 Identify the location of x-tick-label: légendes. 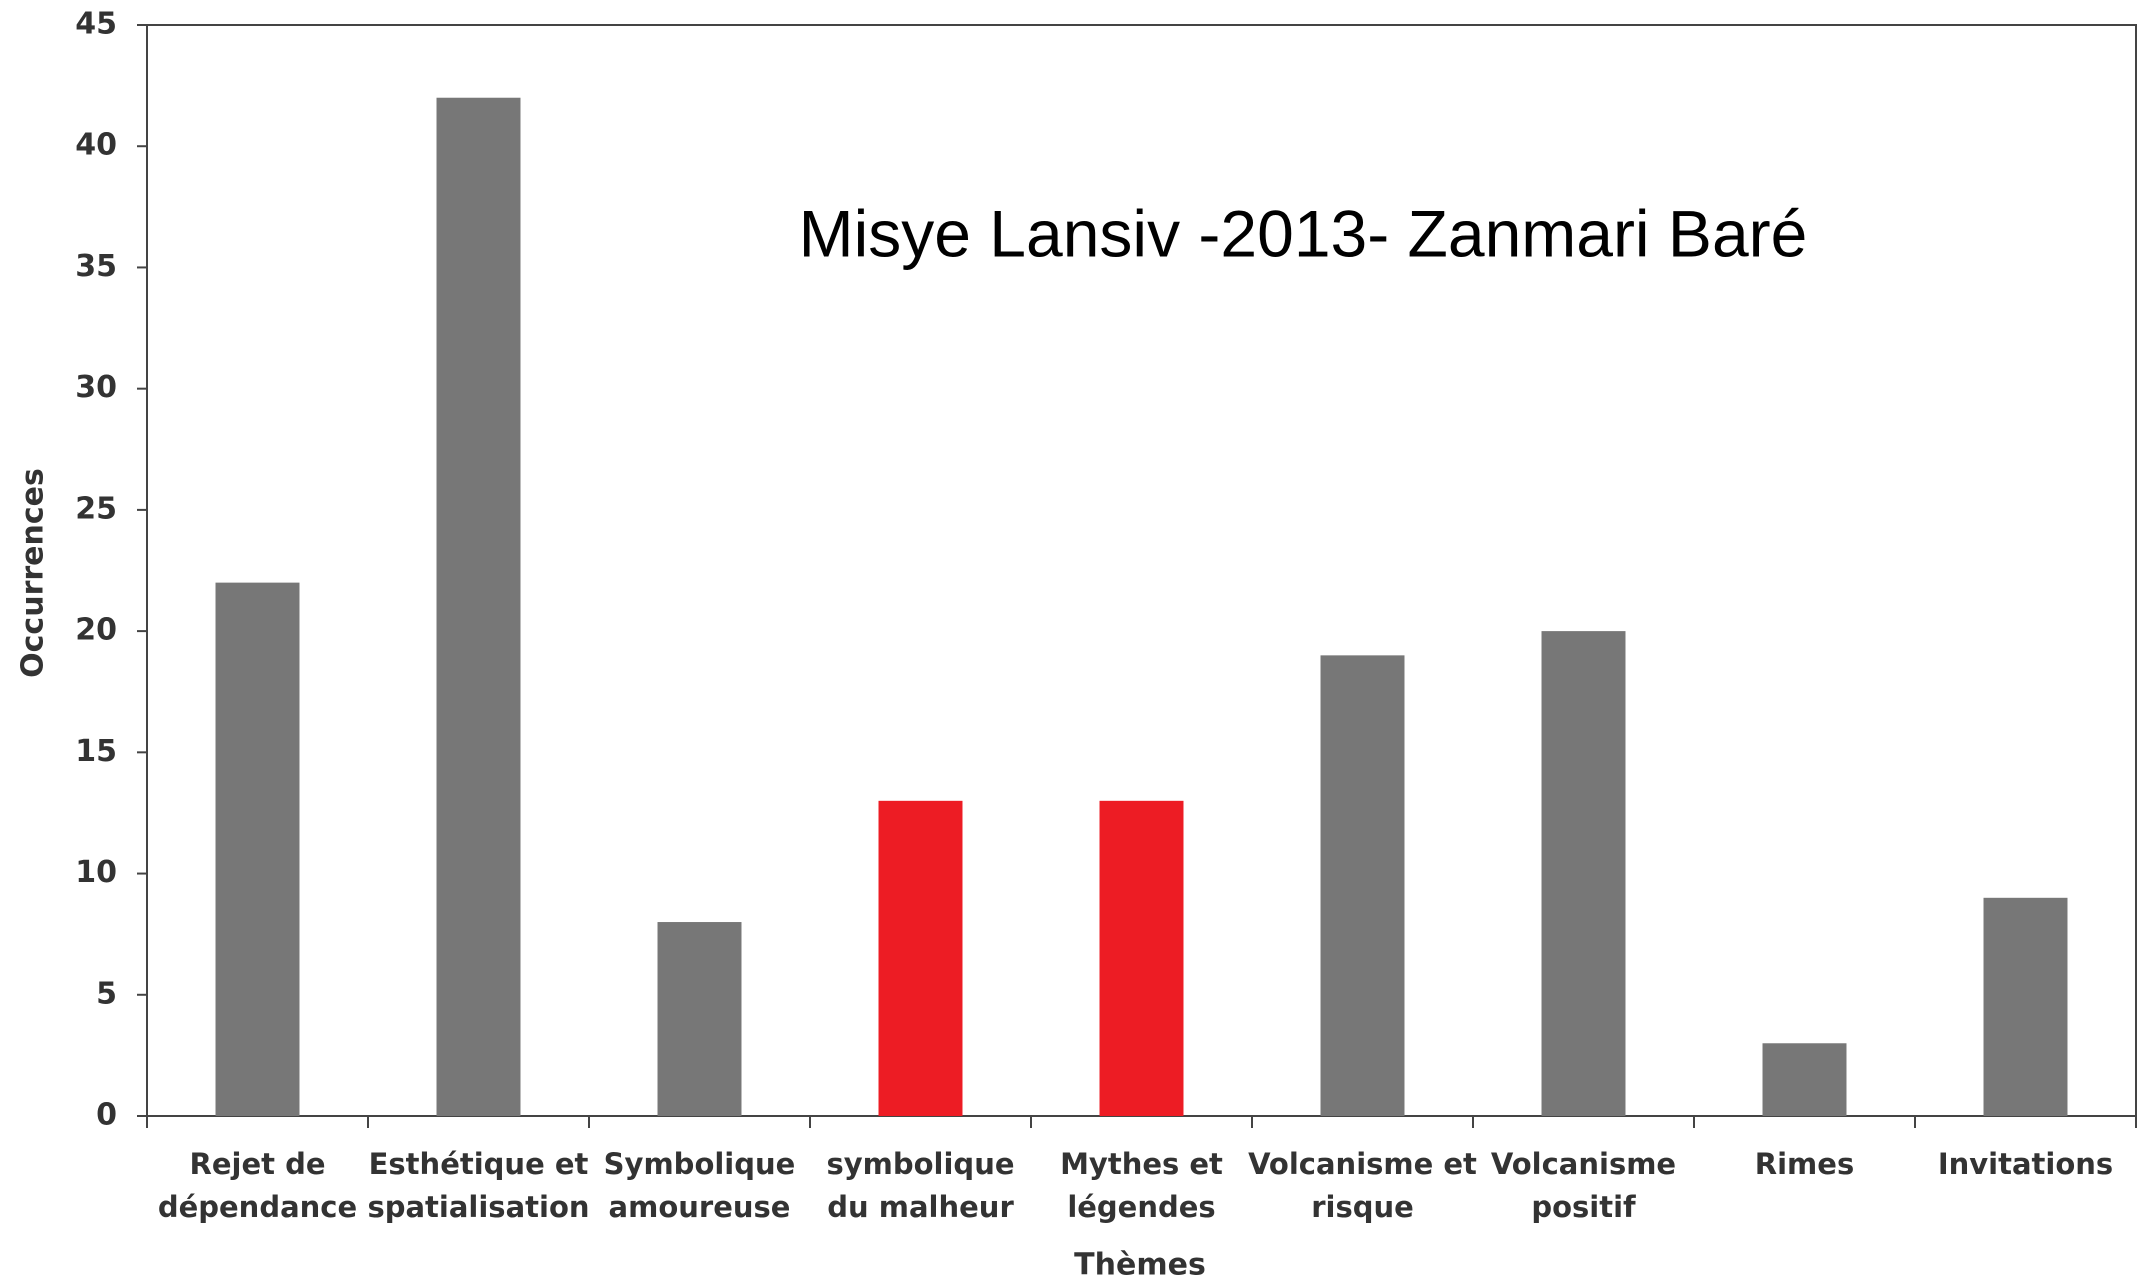
(1141, 1207).